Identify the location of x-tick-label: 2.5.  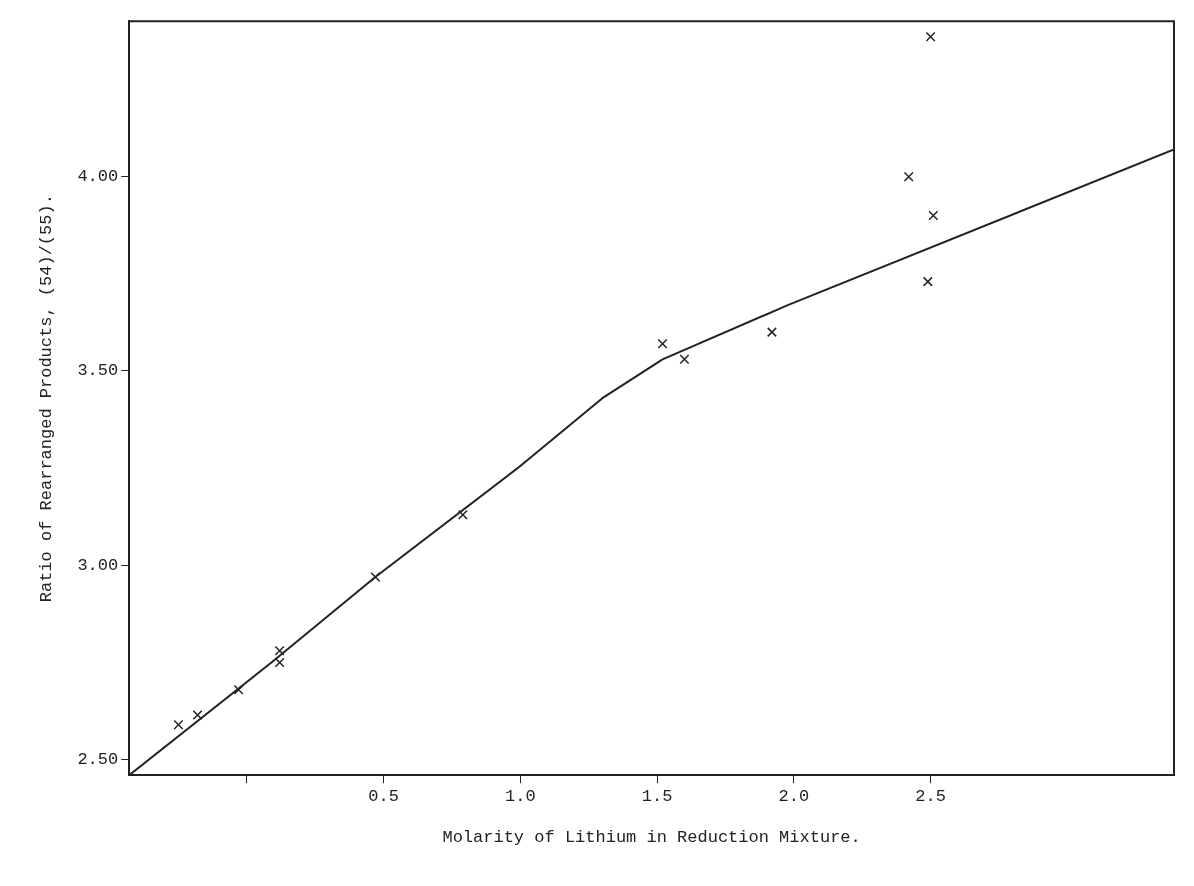
(930, 796).